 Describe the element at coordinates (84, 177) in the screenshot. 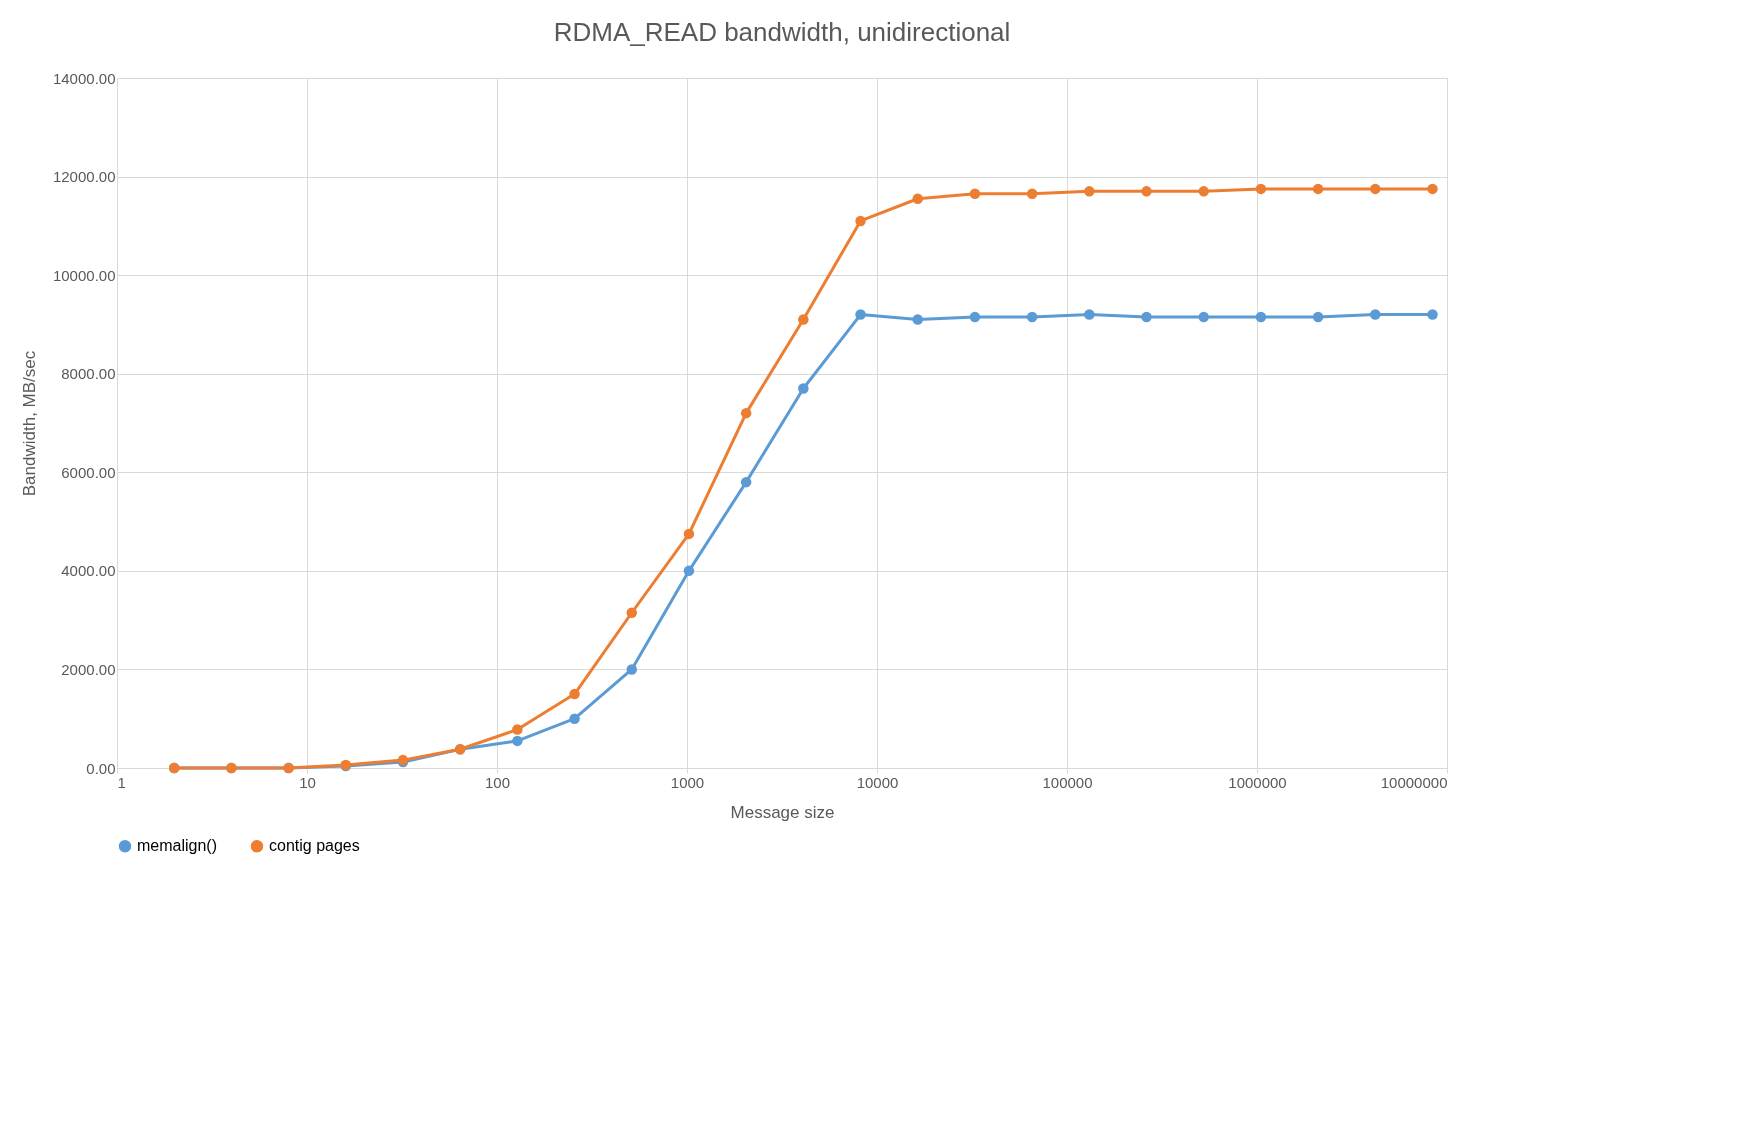

I see `y-tick-label: 12000.00` at that location.